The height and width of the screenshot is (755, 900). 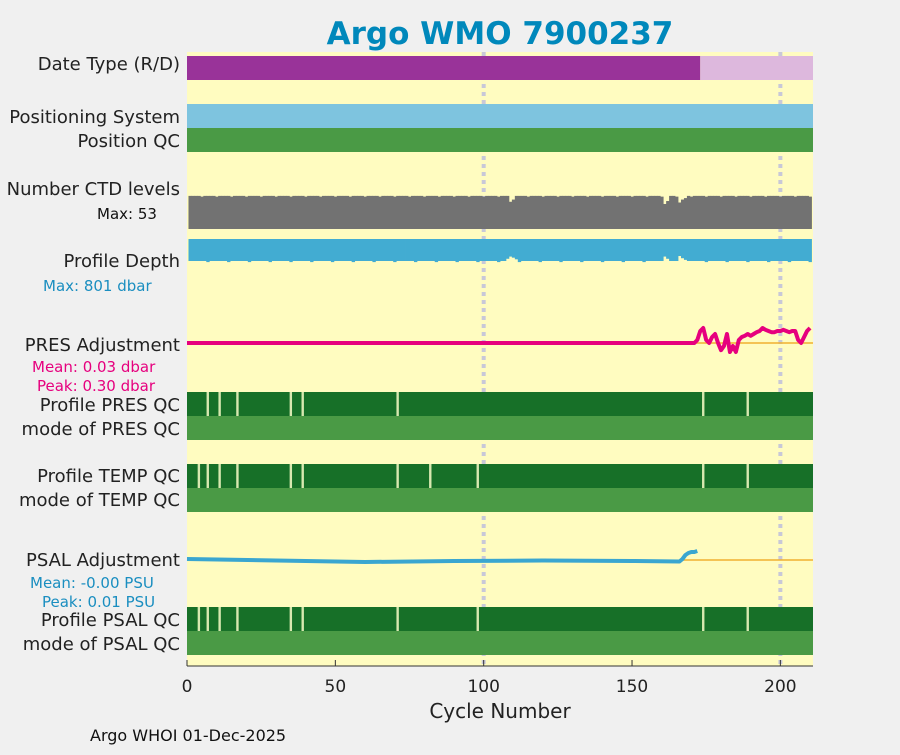 What do you see at coordinates (96, 386) in the screenshot?
I see `pres-peak-label: Peak: 0.30 dbar` at bounding box center [96, 386].